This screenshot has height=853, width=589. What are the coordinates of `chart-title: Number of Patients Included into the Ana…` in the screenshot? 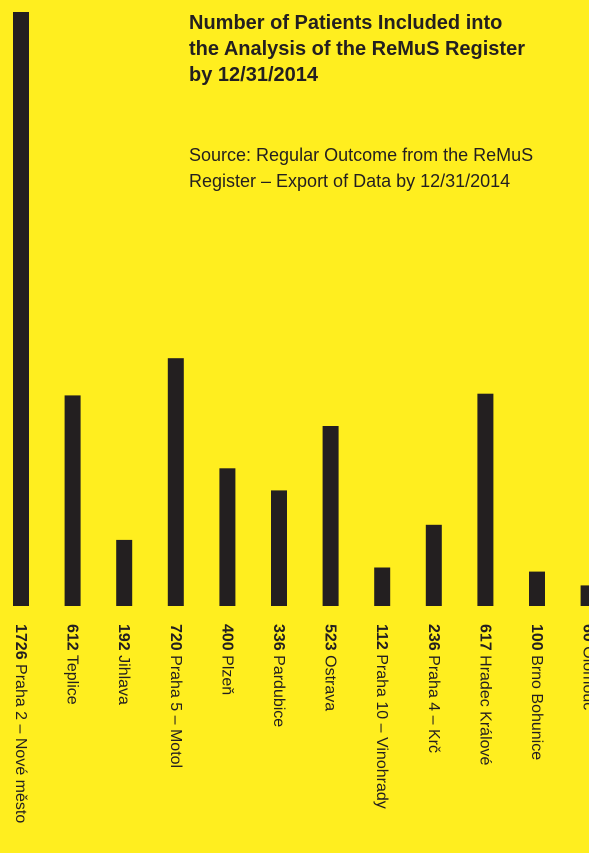 It's located at (357, 49).